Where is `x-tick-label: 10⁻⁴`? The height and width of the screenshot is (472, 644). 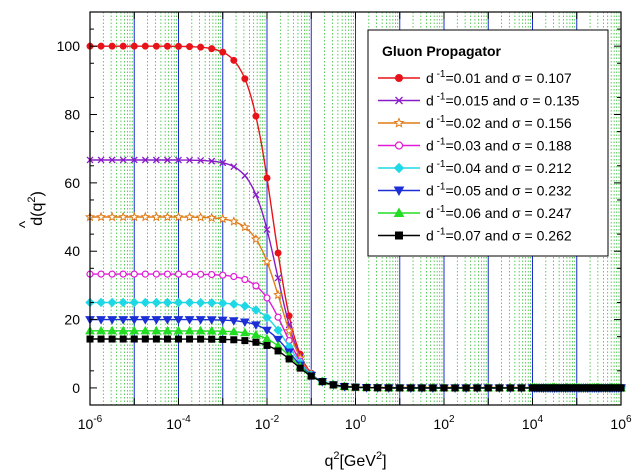
x-tick-label: 10⁻⁴ is located at coordinates (178, 423).